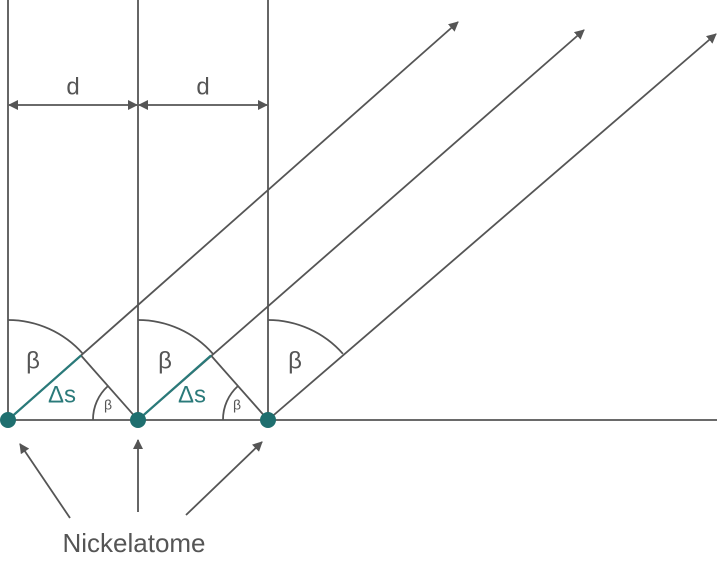 The image size is (717, 562). What do you see at coordinates (141, 479) in the screenshot?
I see `pointer-arrows` at bounding box center [141, 479].